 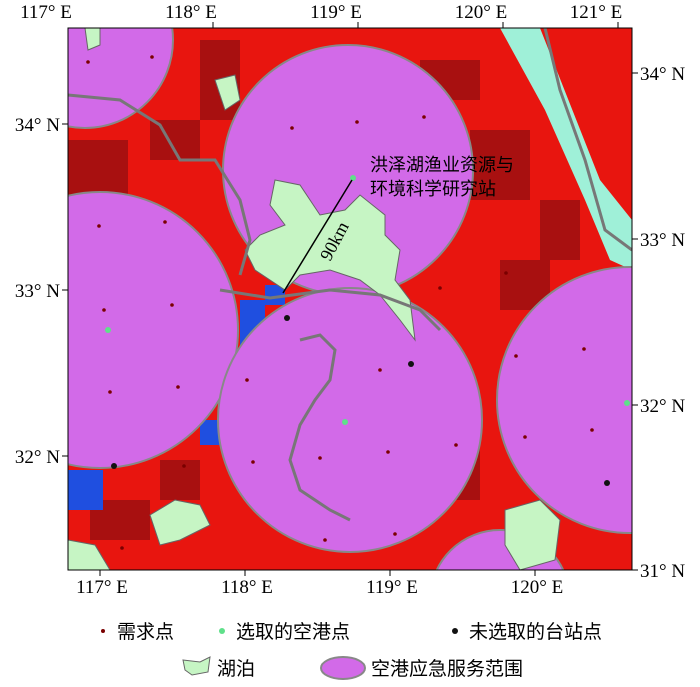 What do you see at coordinates (191, 12) in the screenshot?
I see `top-coordinate-label: 118° E` at bounding box center [191, 12].